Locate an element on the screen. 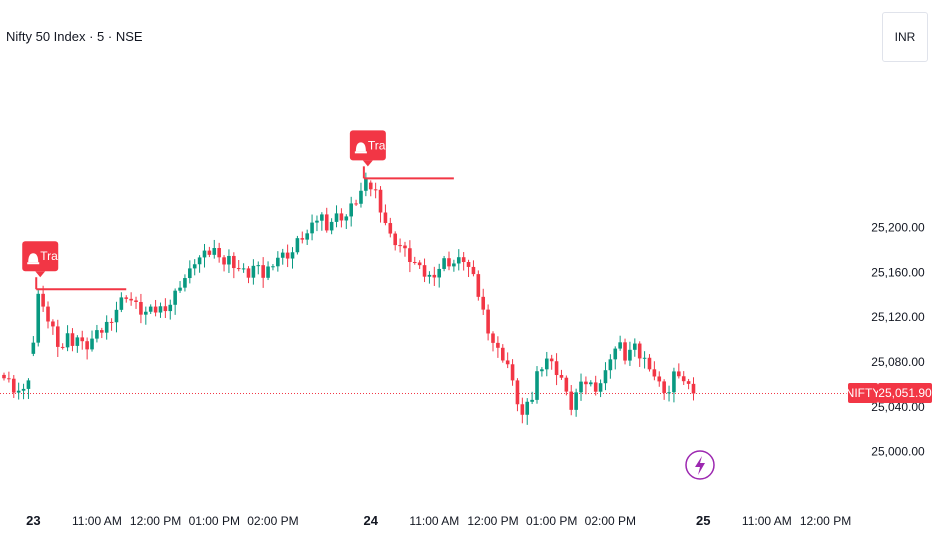 The height and width of the screenshot is (550, 932). trap-label: Trap is located at coordinates (52, 256).